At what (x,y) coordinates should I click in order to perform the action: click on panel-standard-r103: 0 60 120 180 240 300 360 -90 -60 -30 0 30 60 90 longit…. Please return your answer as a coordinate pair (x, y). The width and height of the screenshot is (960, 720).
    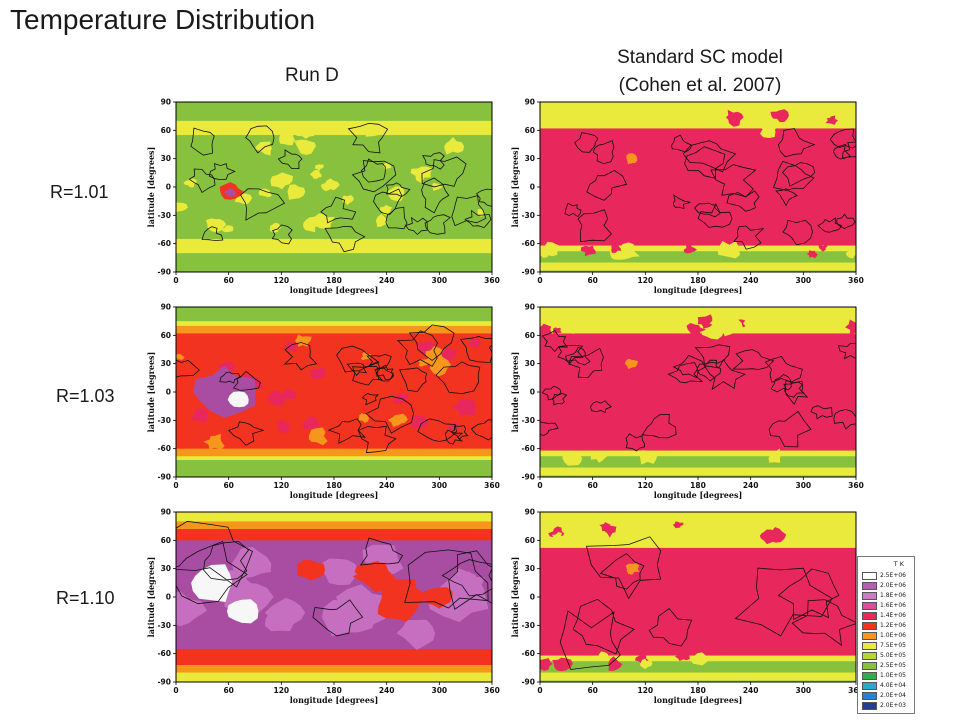
    Looking at the image, I should click on (683, 406).